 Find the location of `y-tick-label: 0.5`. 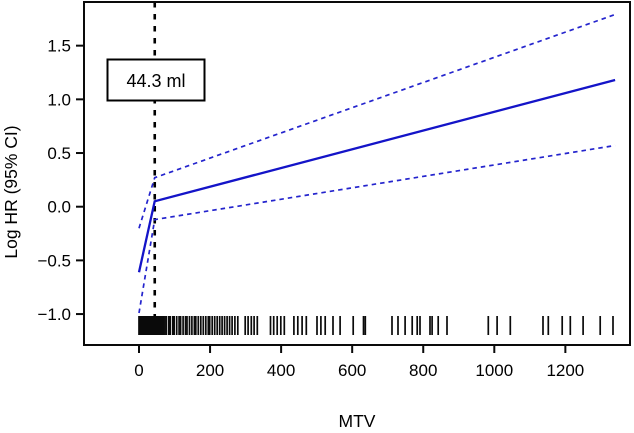

y-tick-label: 0.5 is located at coordinates (59, 153).